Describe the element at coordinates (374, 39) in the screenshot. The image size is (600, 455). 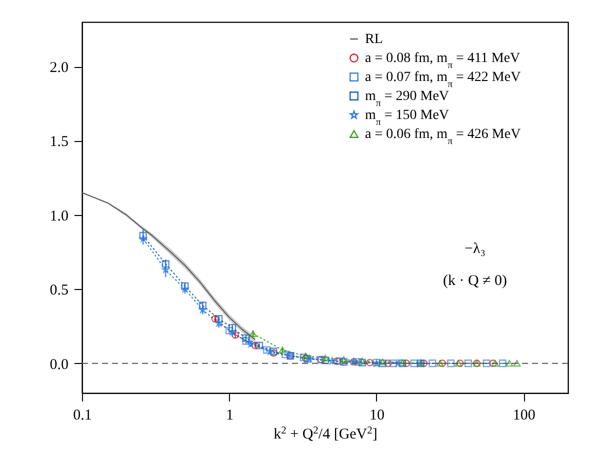
I see `legend-label: RL` at that location.